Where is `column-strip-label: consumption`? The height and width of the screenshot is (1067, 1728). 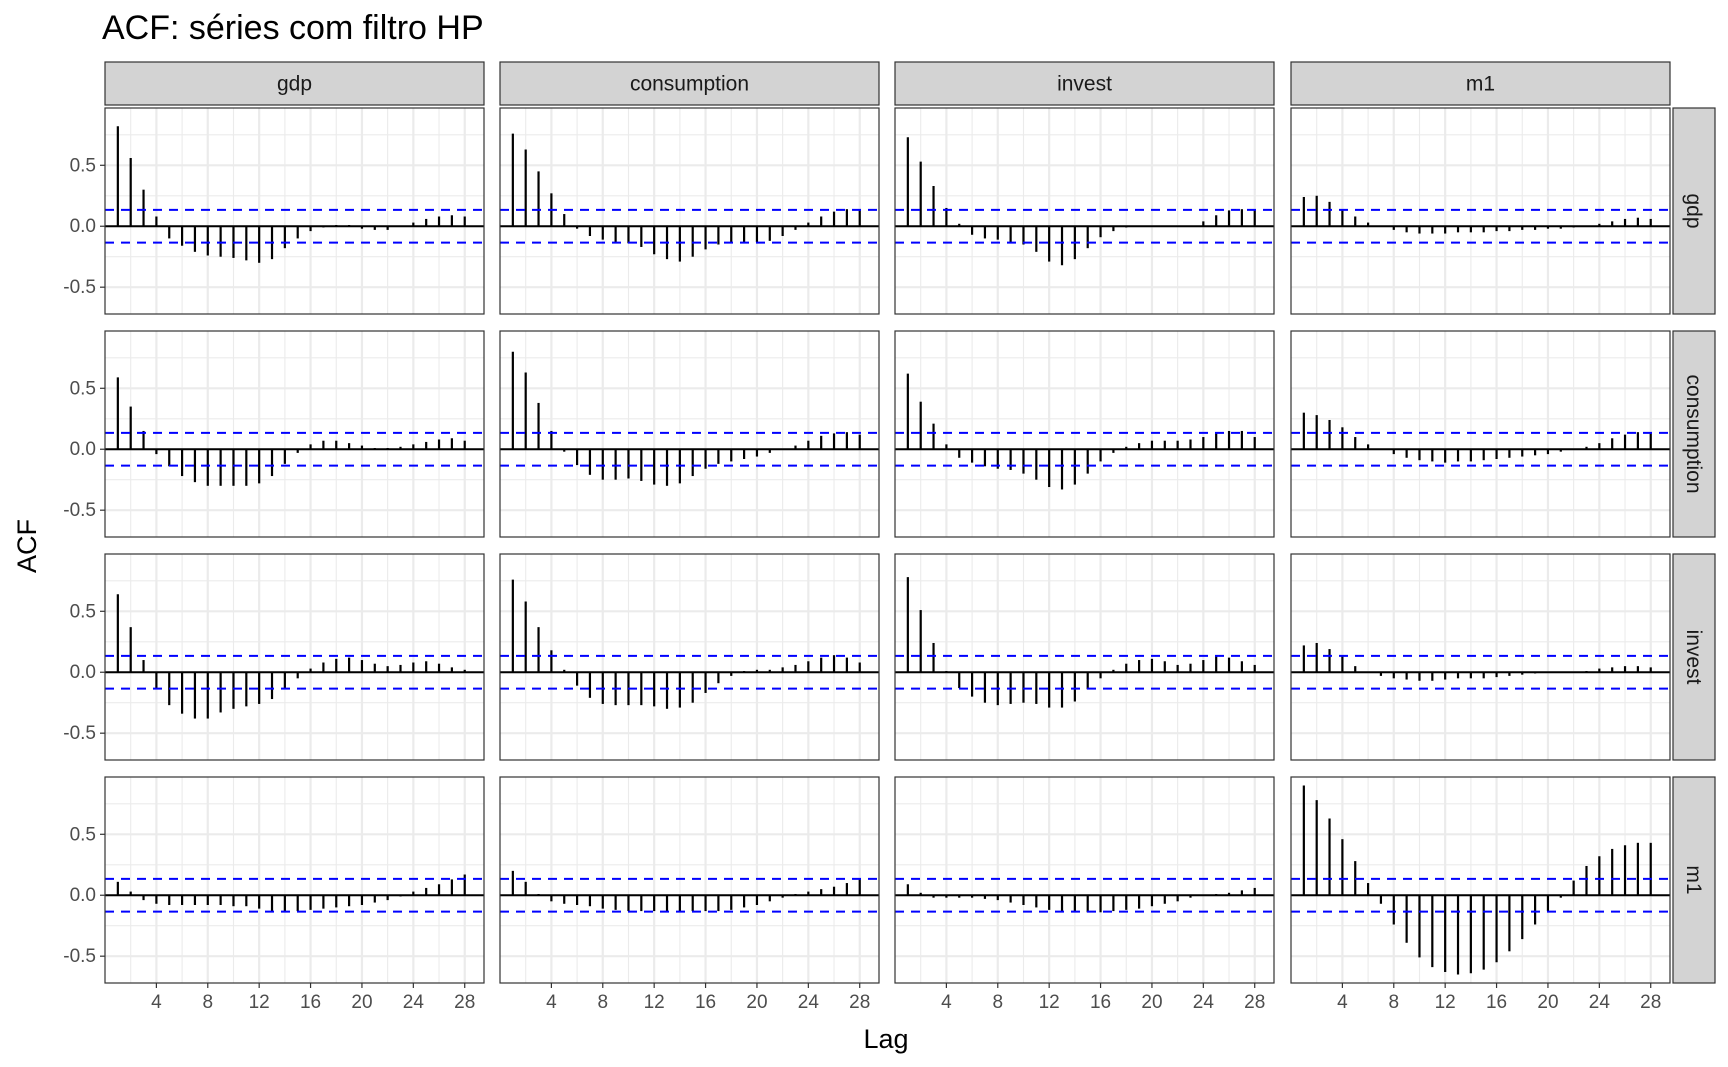
column-strip-label: consumption is located at coordinates (689, 84).